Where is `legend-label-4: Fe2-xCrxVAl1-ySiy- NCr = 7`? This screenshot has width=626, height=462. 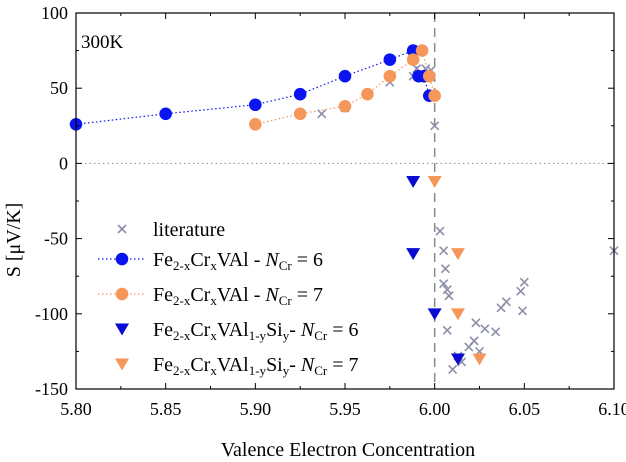 legend-label-4: Fe2-xCrxVAl1-ySiy- NCr = 7 is located at coordinates (256, 366).